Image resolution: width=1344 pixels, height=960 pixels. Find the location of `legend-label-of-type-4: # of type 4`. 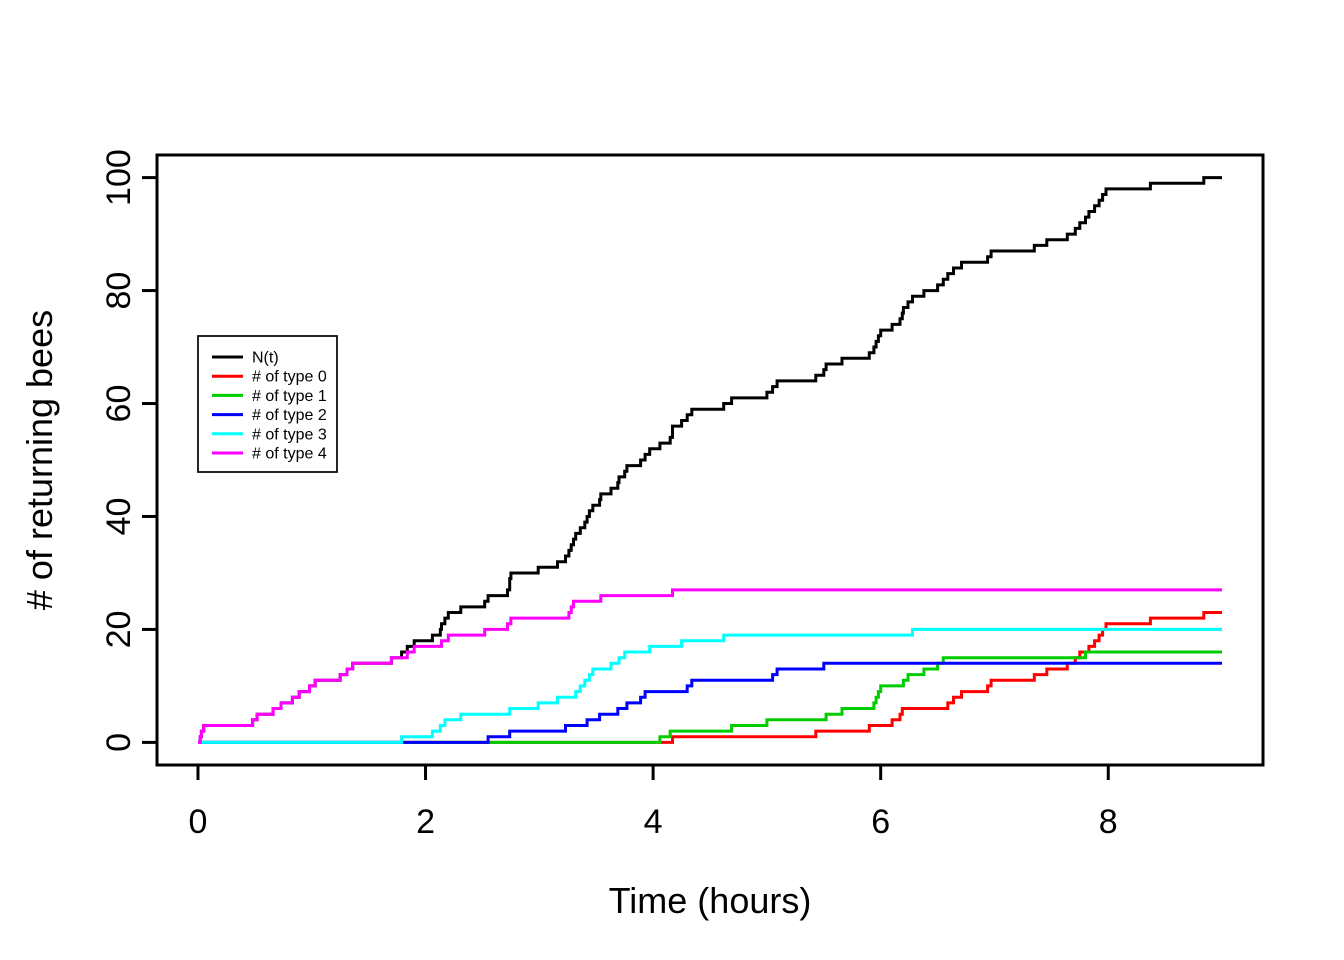

legend-label-of-type-4: # of type 4 is located at coordinates (289, 454).